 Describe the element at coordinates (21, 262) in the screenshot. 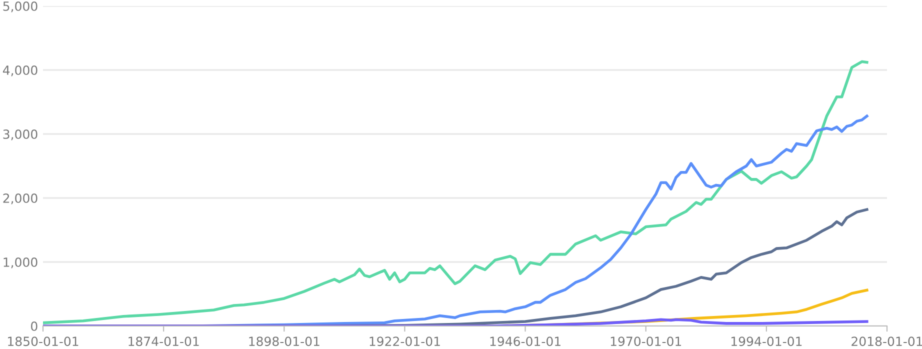

I see `y-tick-label: 1,000` at that location.